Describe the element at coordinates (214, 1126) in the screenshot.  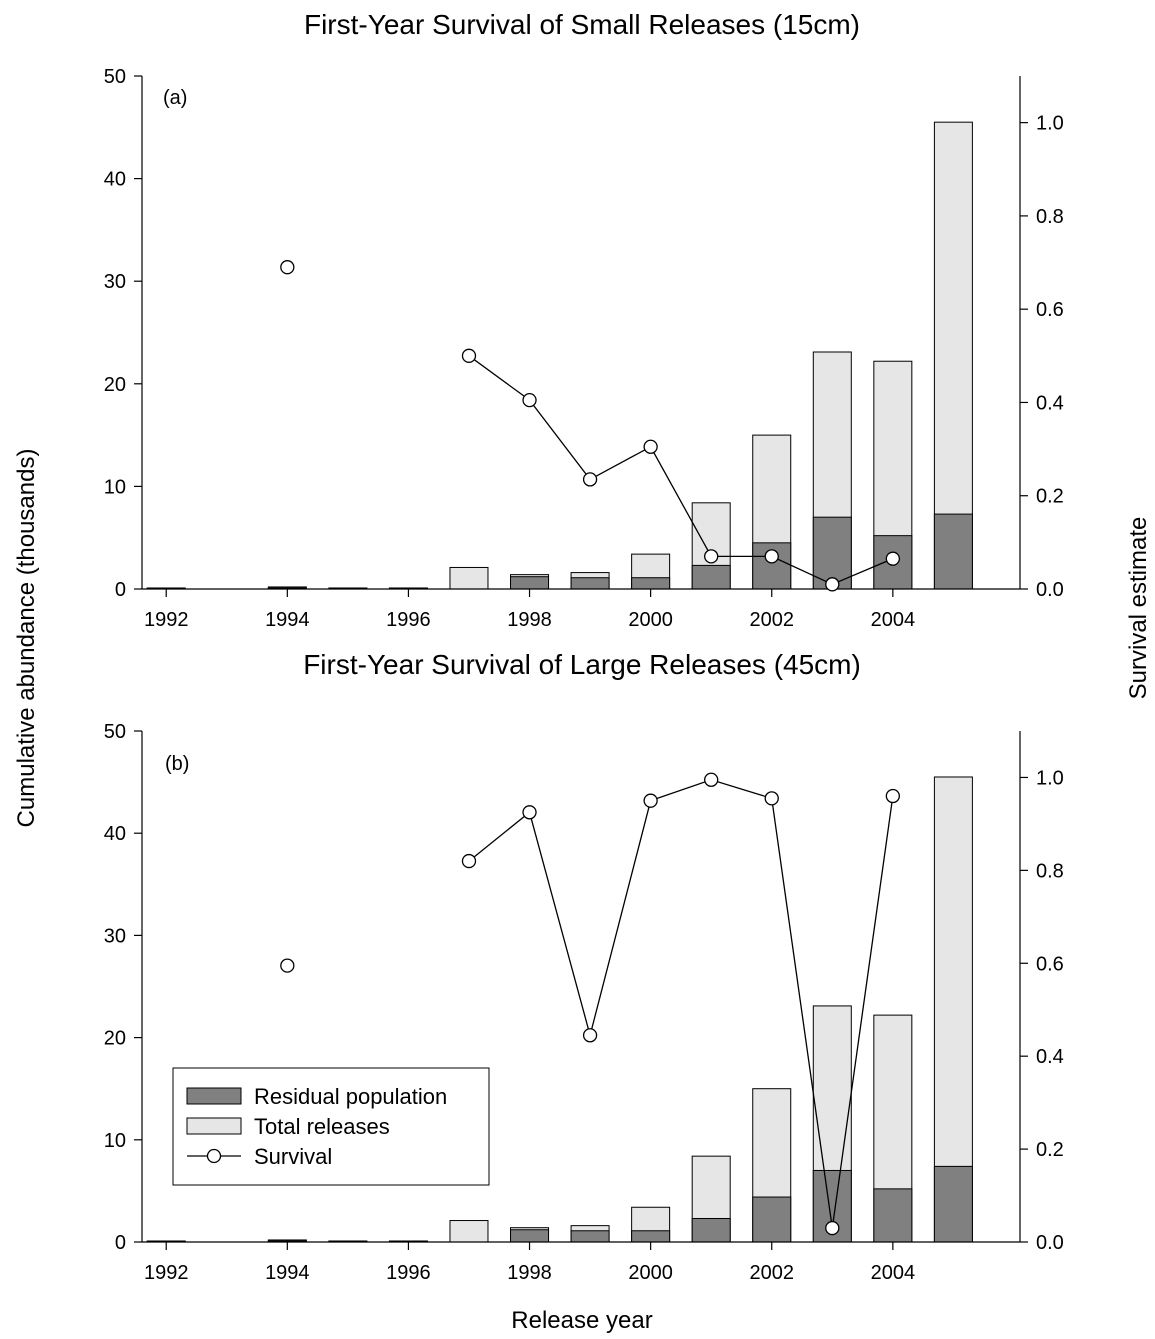
I see `legend-swatch-total` at that location.